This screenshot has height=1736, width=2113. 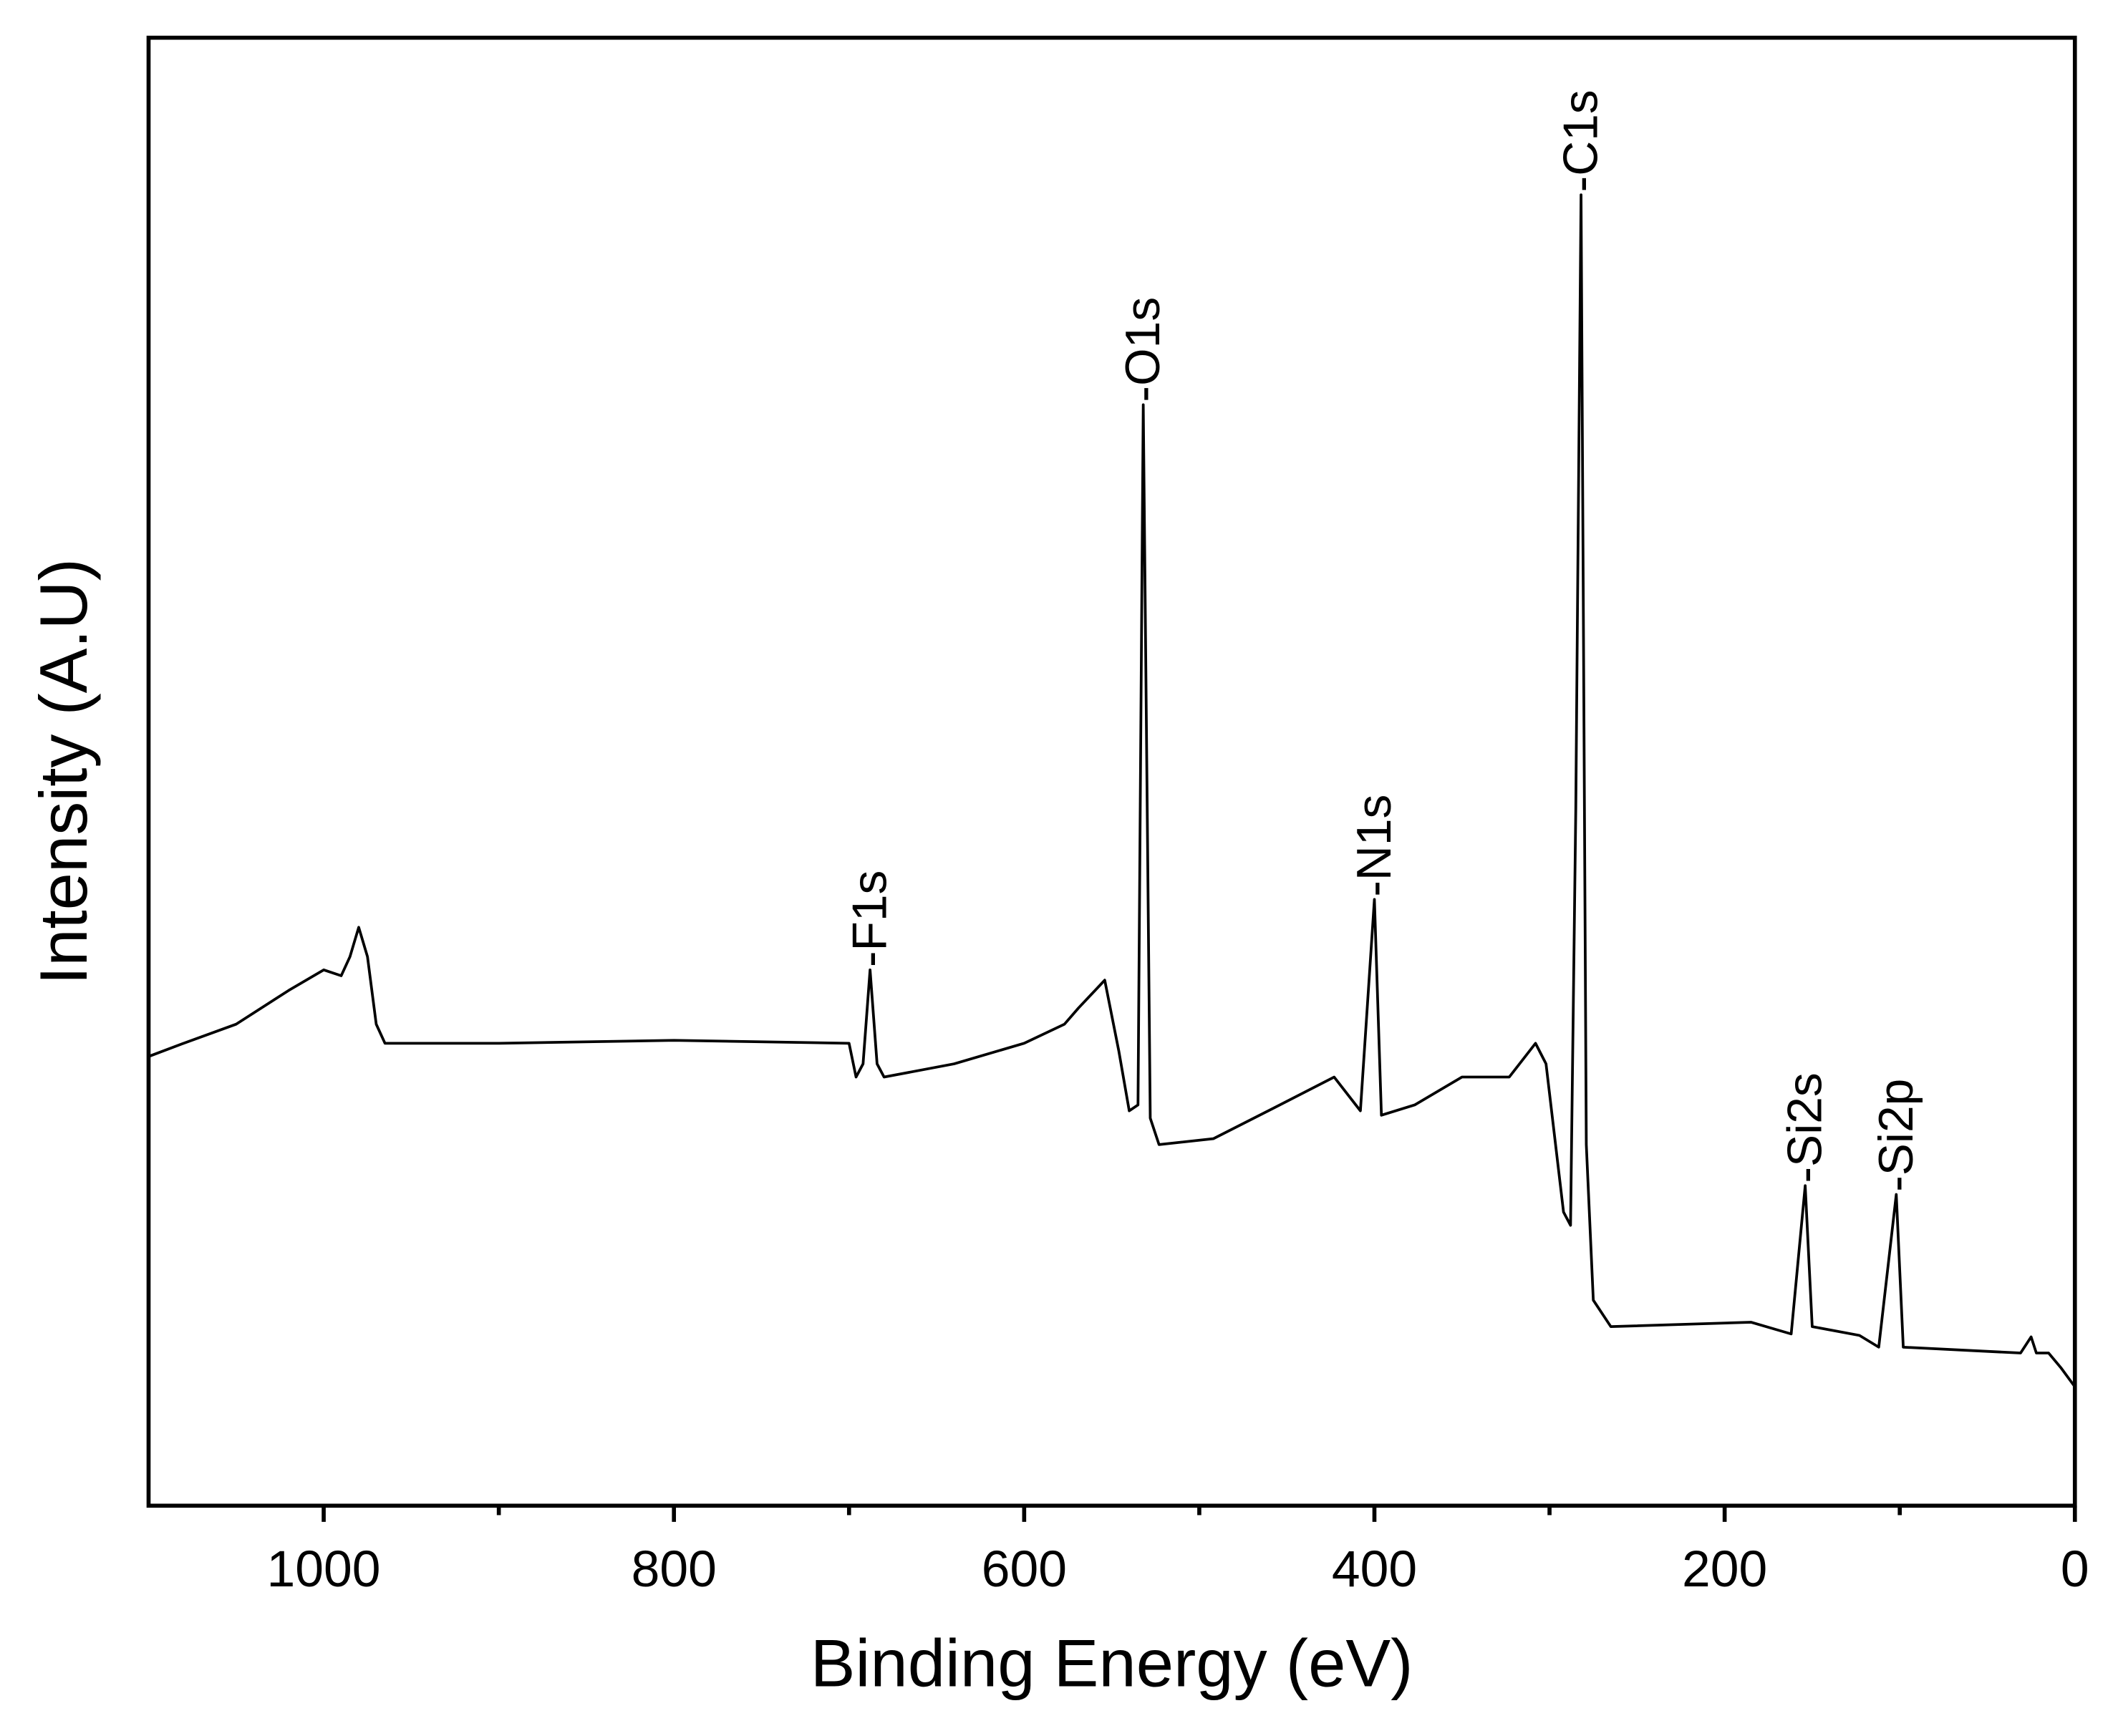 I want to click on peak-label: -O1s, so click(x=1143, y=349).